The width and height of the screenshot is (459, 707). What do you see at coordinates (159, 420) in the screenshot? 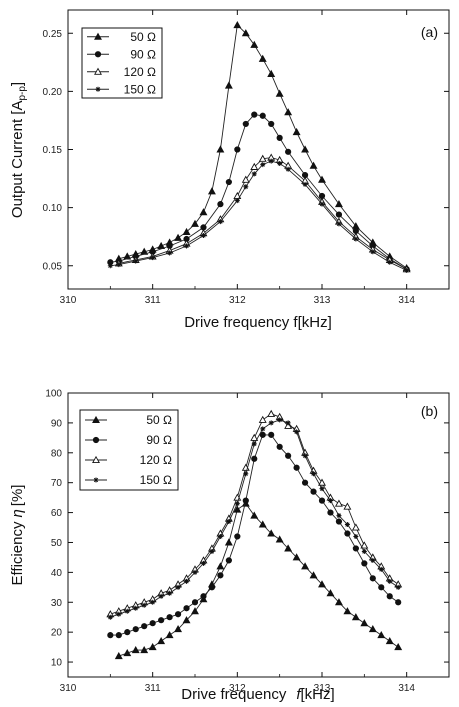
I see `legend-label: 50 Ω` at bounding box center [159, 420].